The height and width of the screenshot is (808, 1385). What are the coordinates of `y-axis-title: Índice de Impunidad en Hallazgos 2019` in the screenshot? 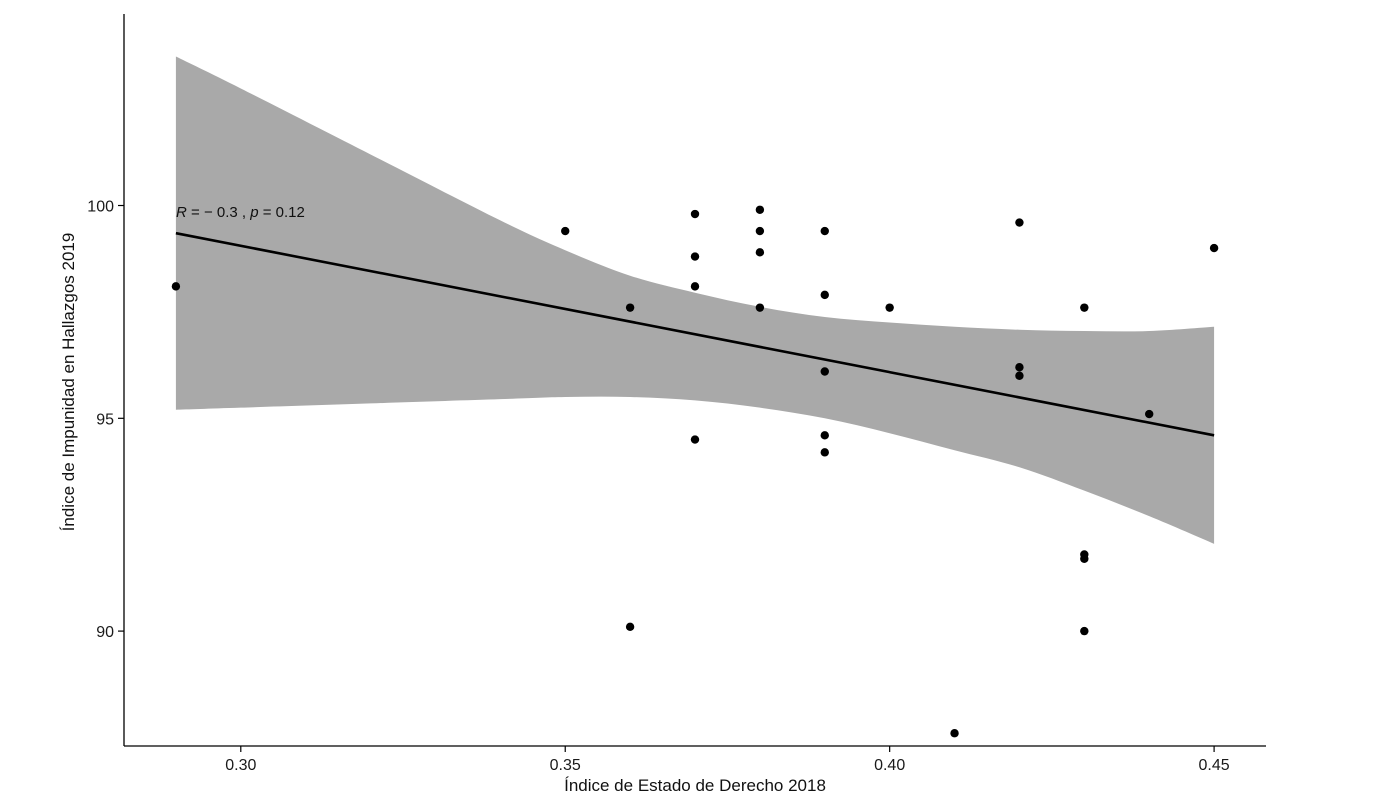 It's located at (68, 382).